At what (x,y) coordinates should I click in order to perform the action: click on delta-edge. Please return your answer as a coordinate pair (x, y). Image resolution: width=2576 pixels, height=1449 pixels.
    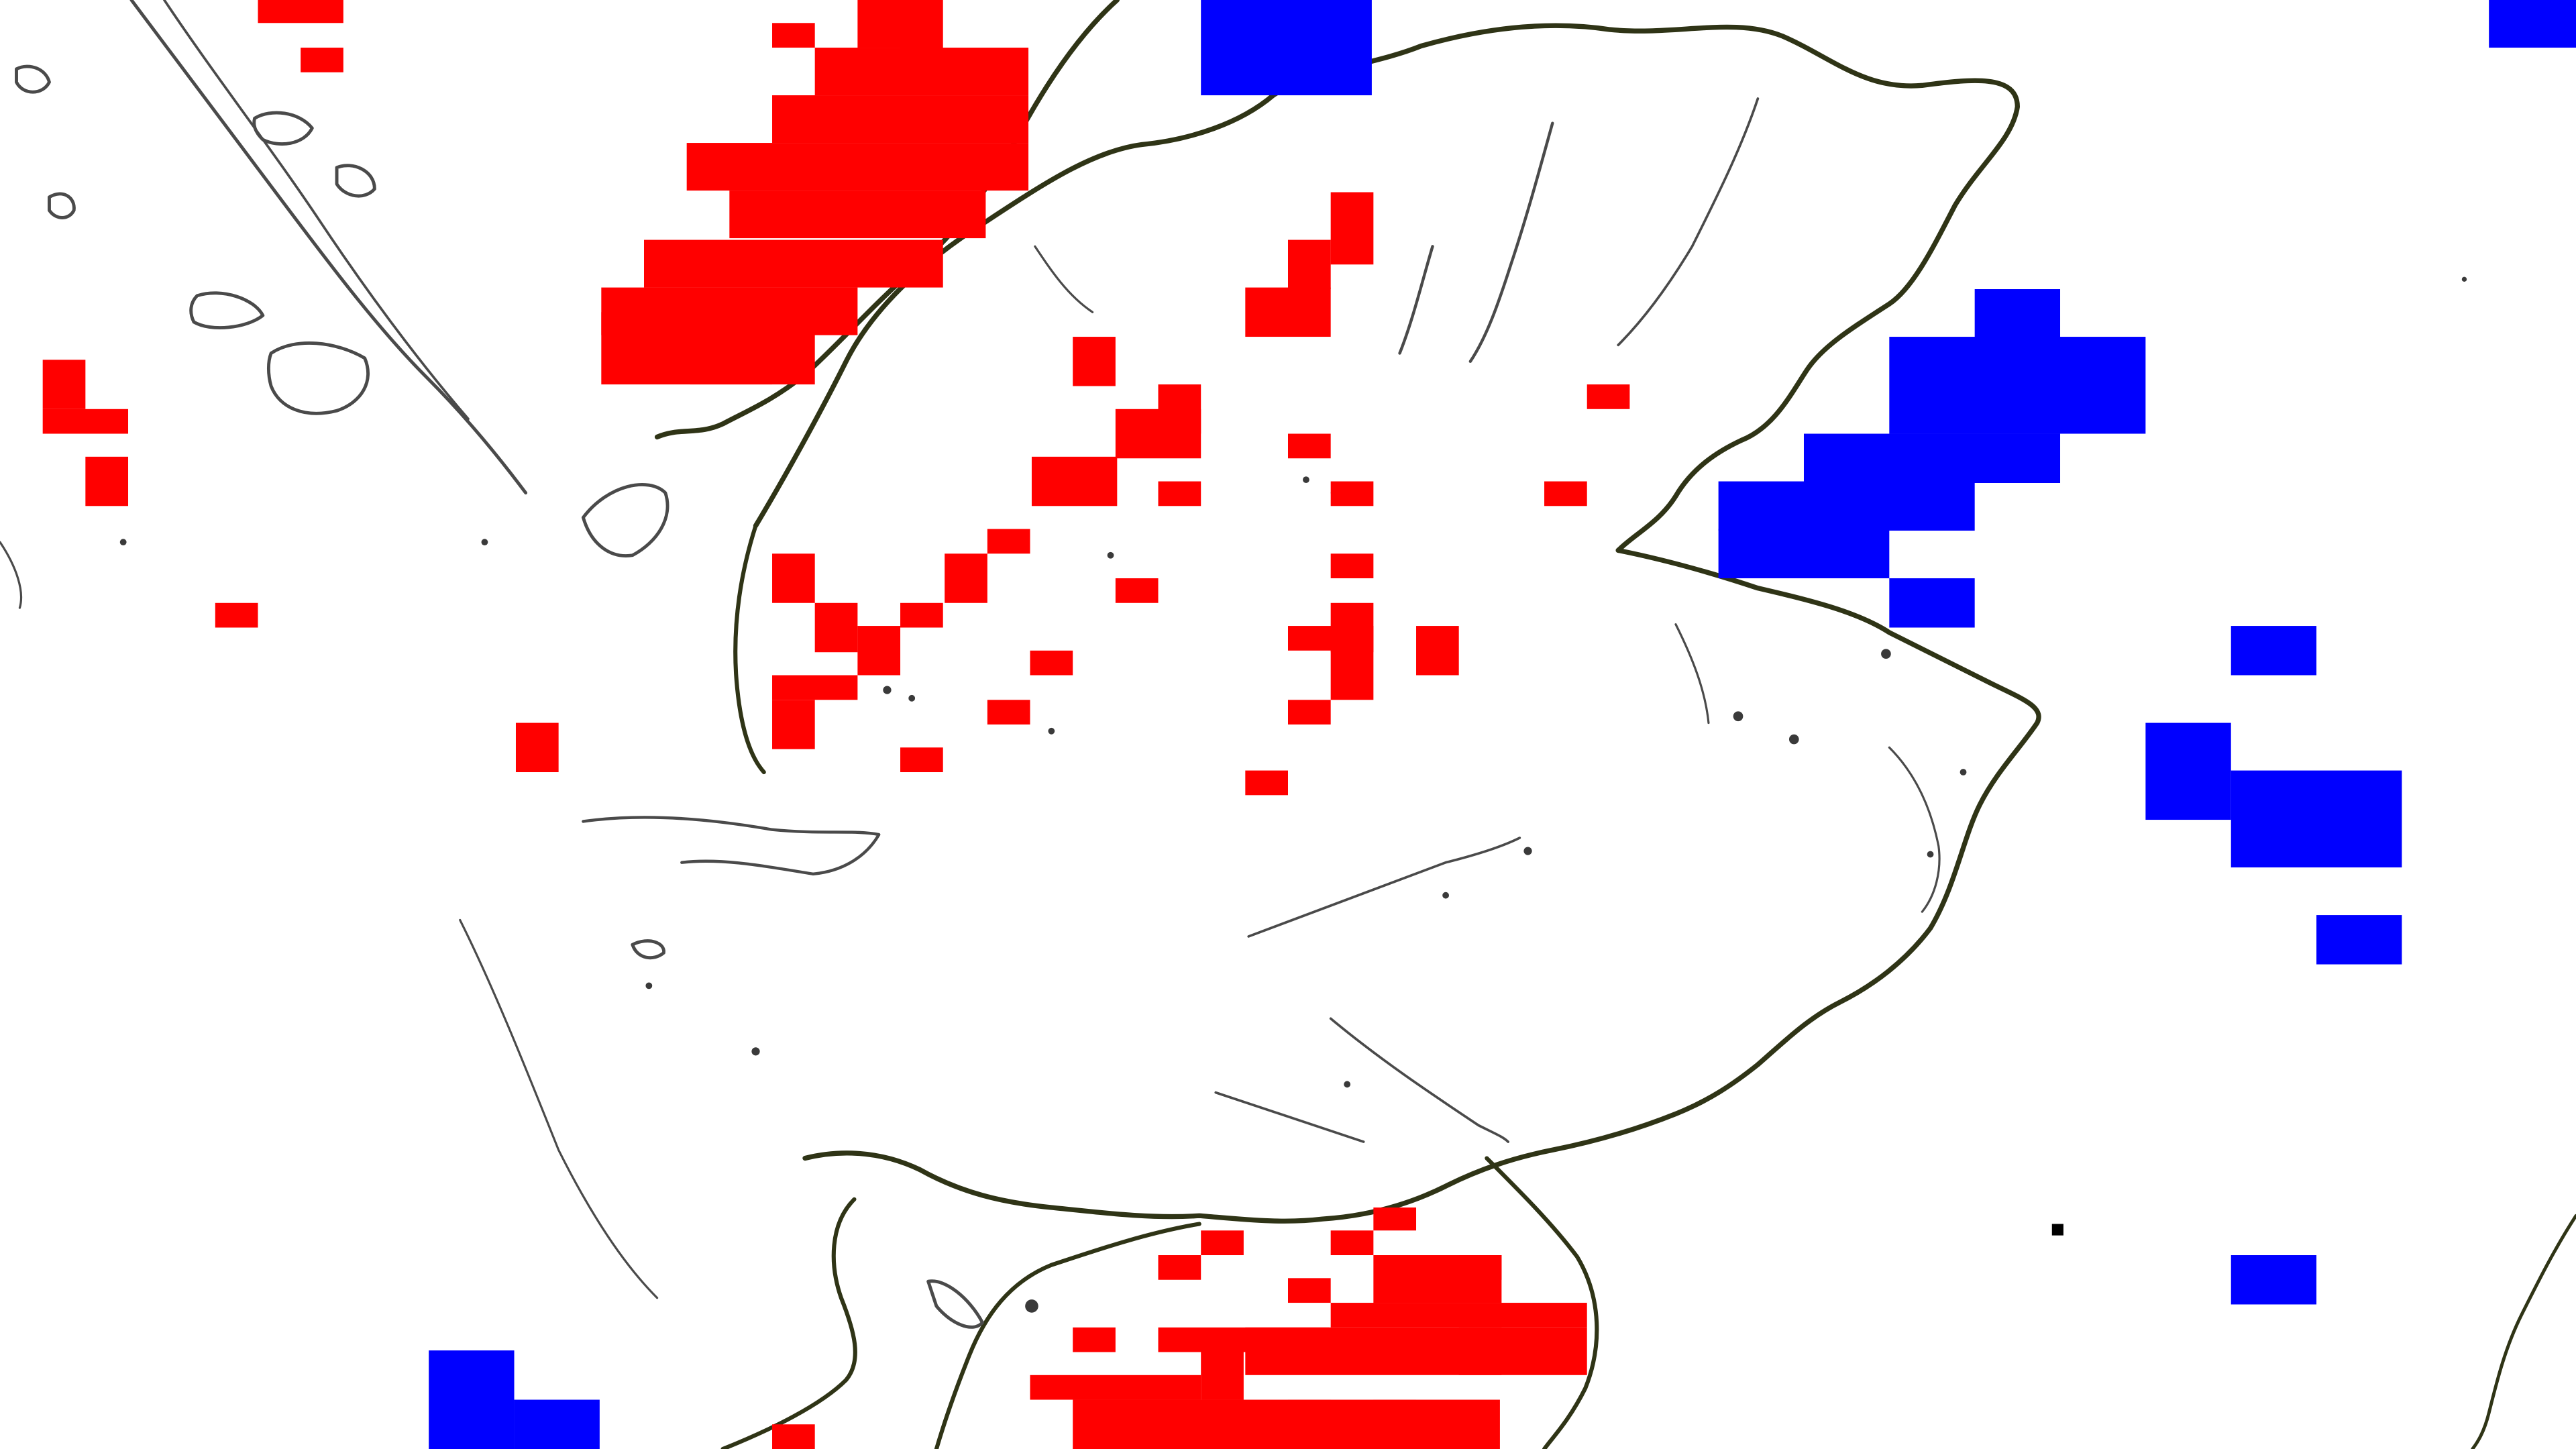
    Looking at the image, I should click on (731, 846).